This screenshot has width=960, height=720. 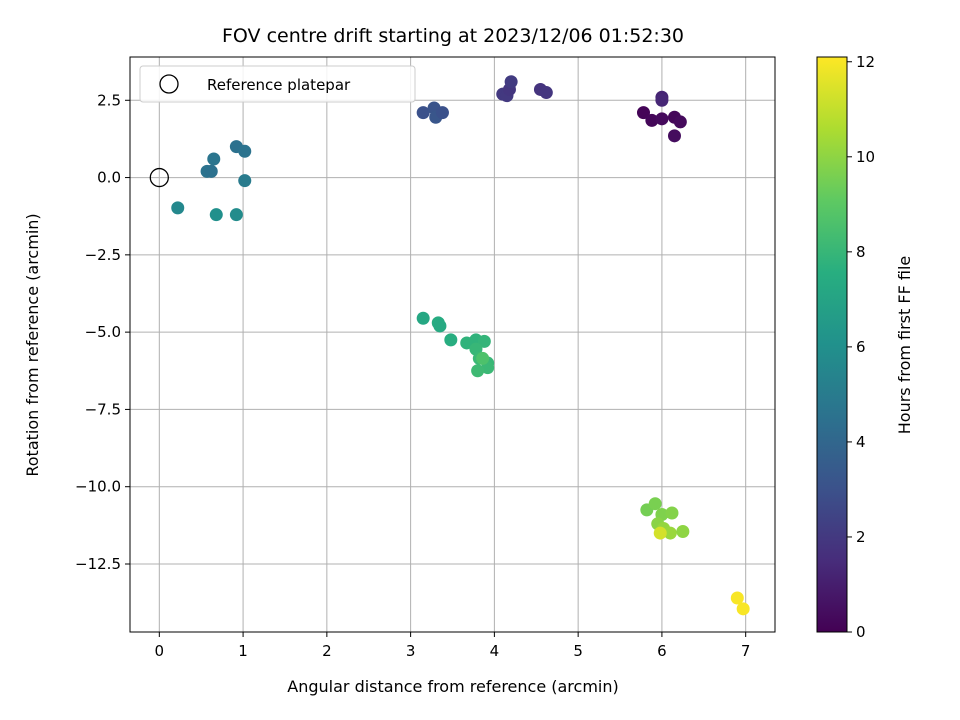 I want to click on x-tick-label: 1, so click(x=243, y=651).